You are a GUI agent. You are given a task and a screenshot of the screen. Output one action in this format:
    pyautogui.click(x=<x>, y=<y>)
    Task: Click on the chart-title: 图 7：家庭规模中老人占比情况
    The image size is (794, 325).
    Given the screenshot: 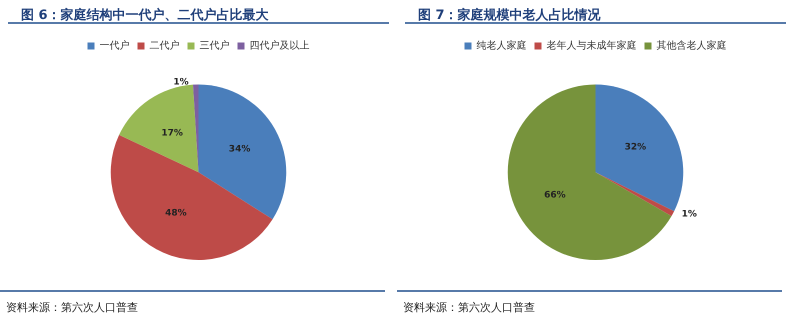 What is the action you would take?
    pyautogui.click(x=510, y=15)
    